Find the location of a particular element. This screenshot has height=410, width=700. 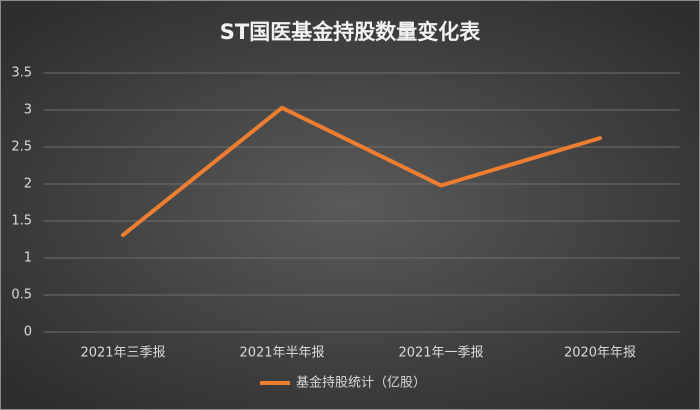

y-tick-label: 2.5 is located at coordinates (21, 147).